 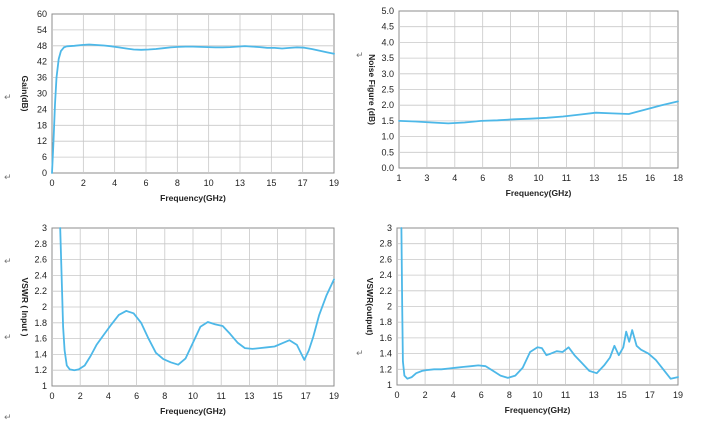 I want to click on y-tick-label: 4.5, so click(x=387, y=27).